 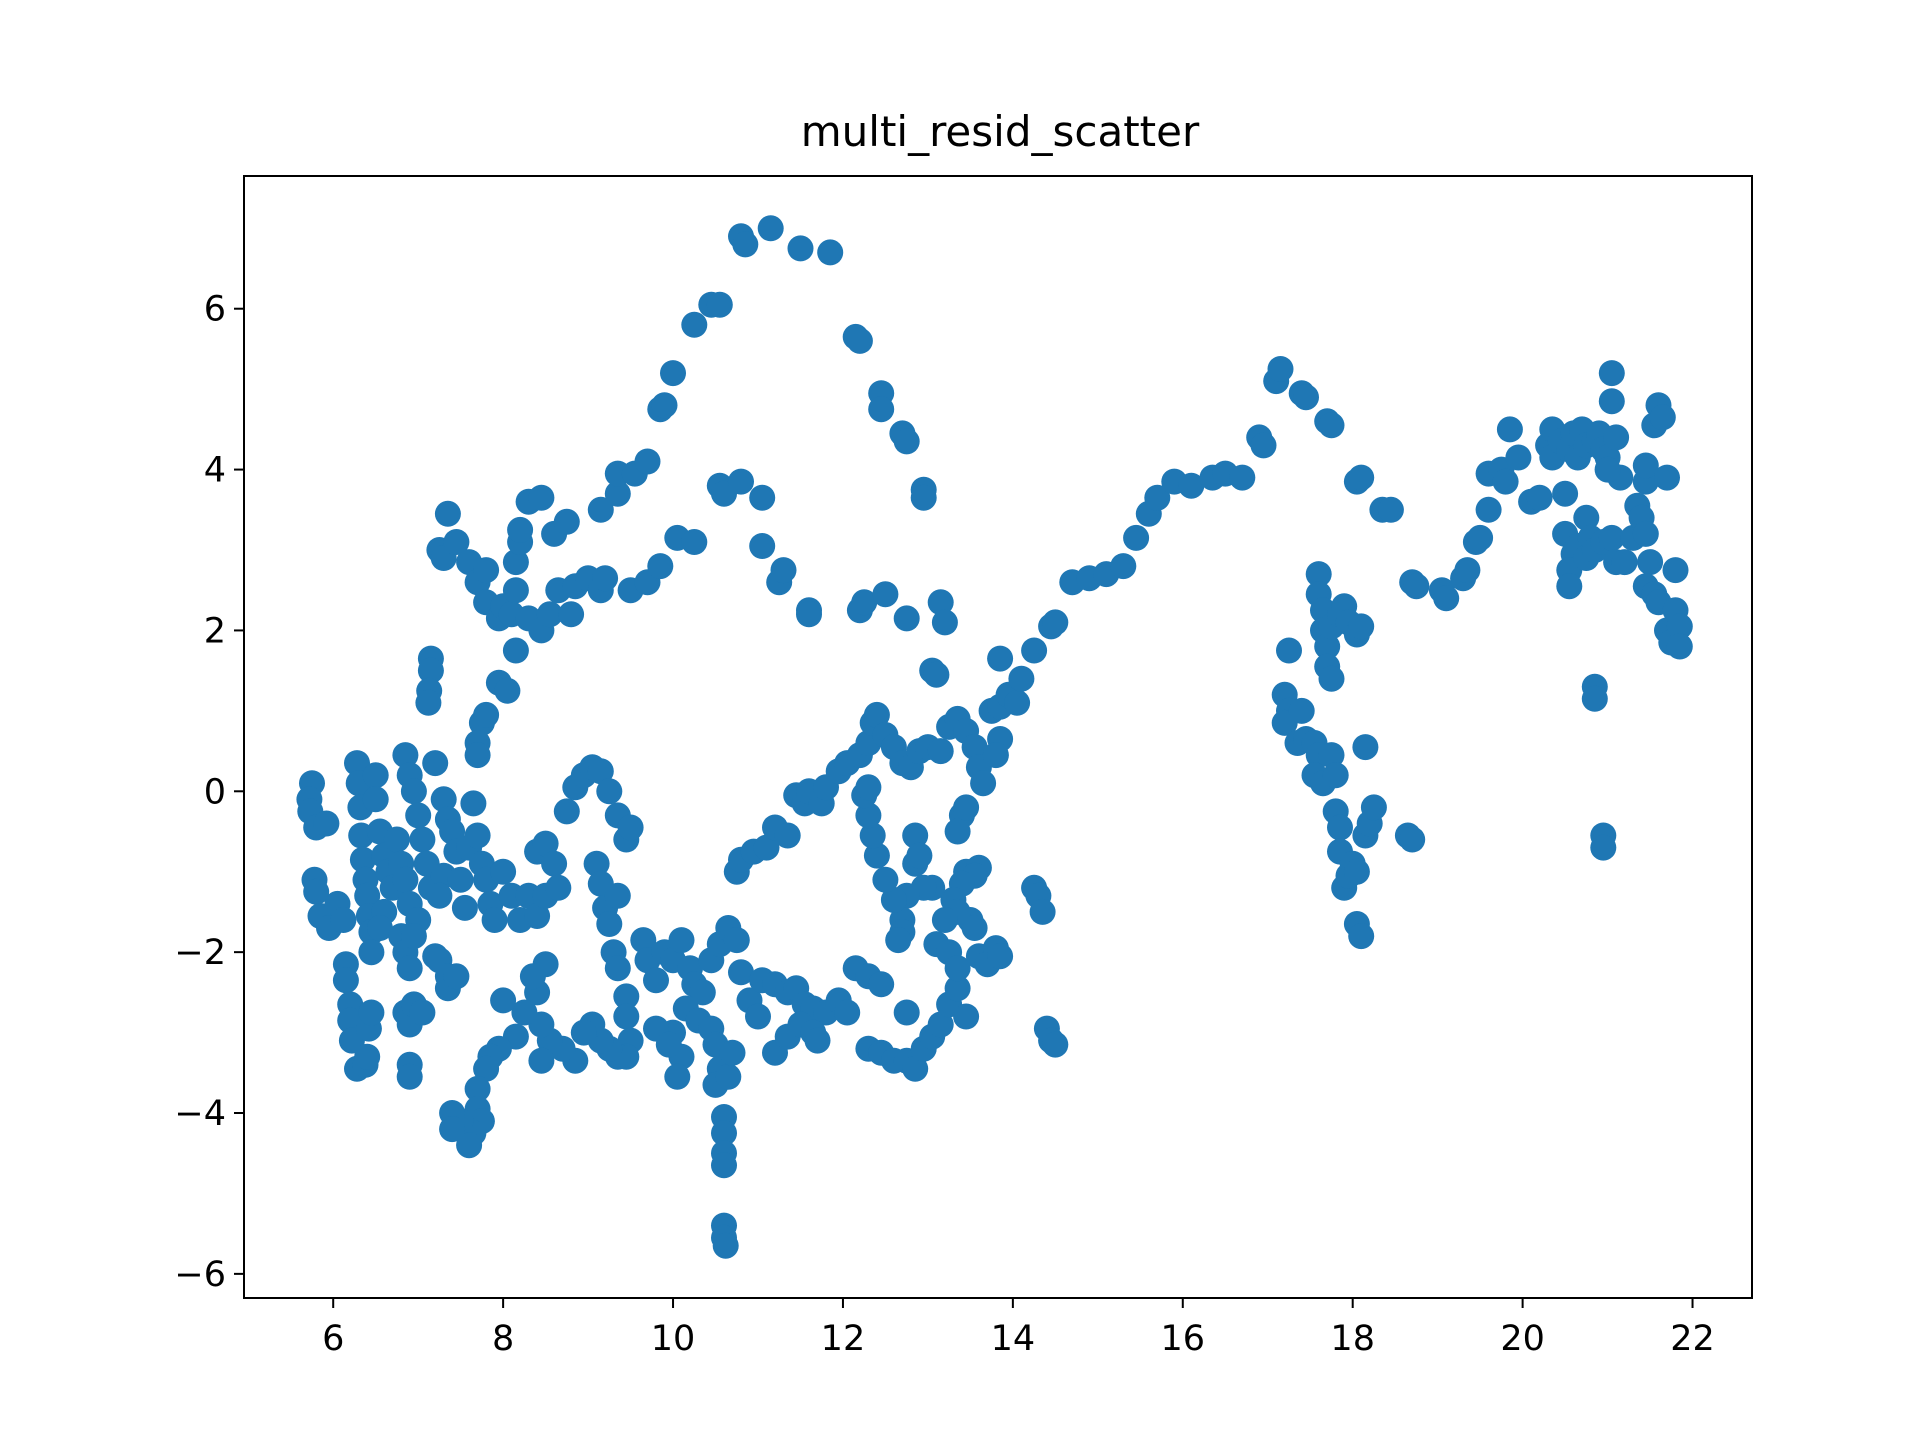 I want to click on y-tick-label: −6, so click(x=200, y=1275).